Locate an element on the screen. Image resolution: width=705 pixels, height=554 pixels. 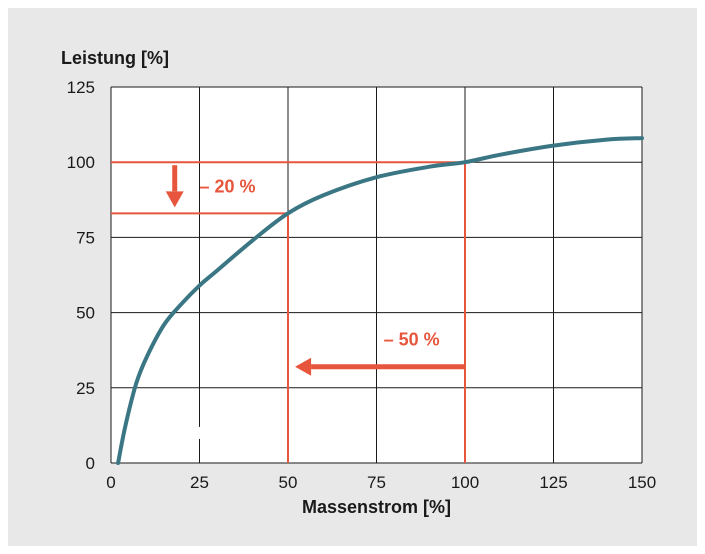
x-tick-label-0: 0 is located at coordinates (110, 482).